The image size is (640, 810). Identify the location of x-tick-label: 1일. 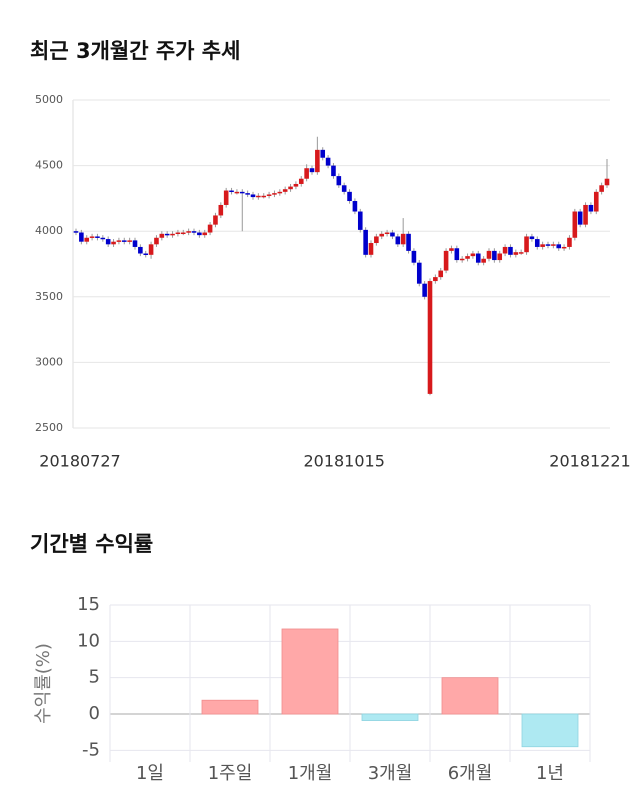
(150, 773).